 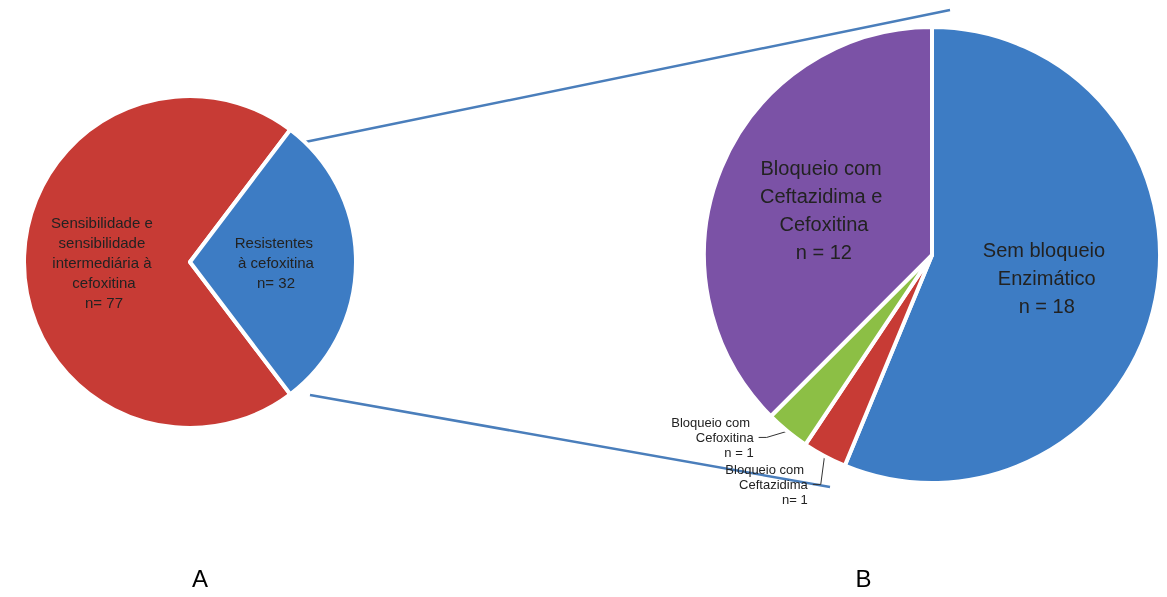 What do you see at coordinates (863, 578) in the screenshot?
I see `text: B` at bounding box center [863, 578].